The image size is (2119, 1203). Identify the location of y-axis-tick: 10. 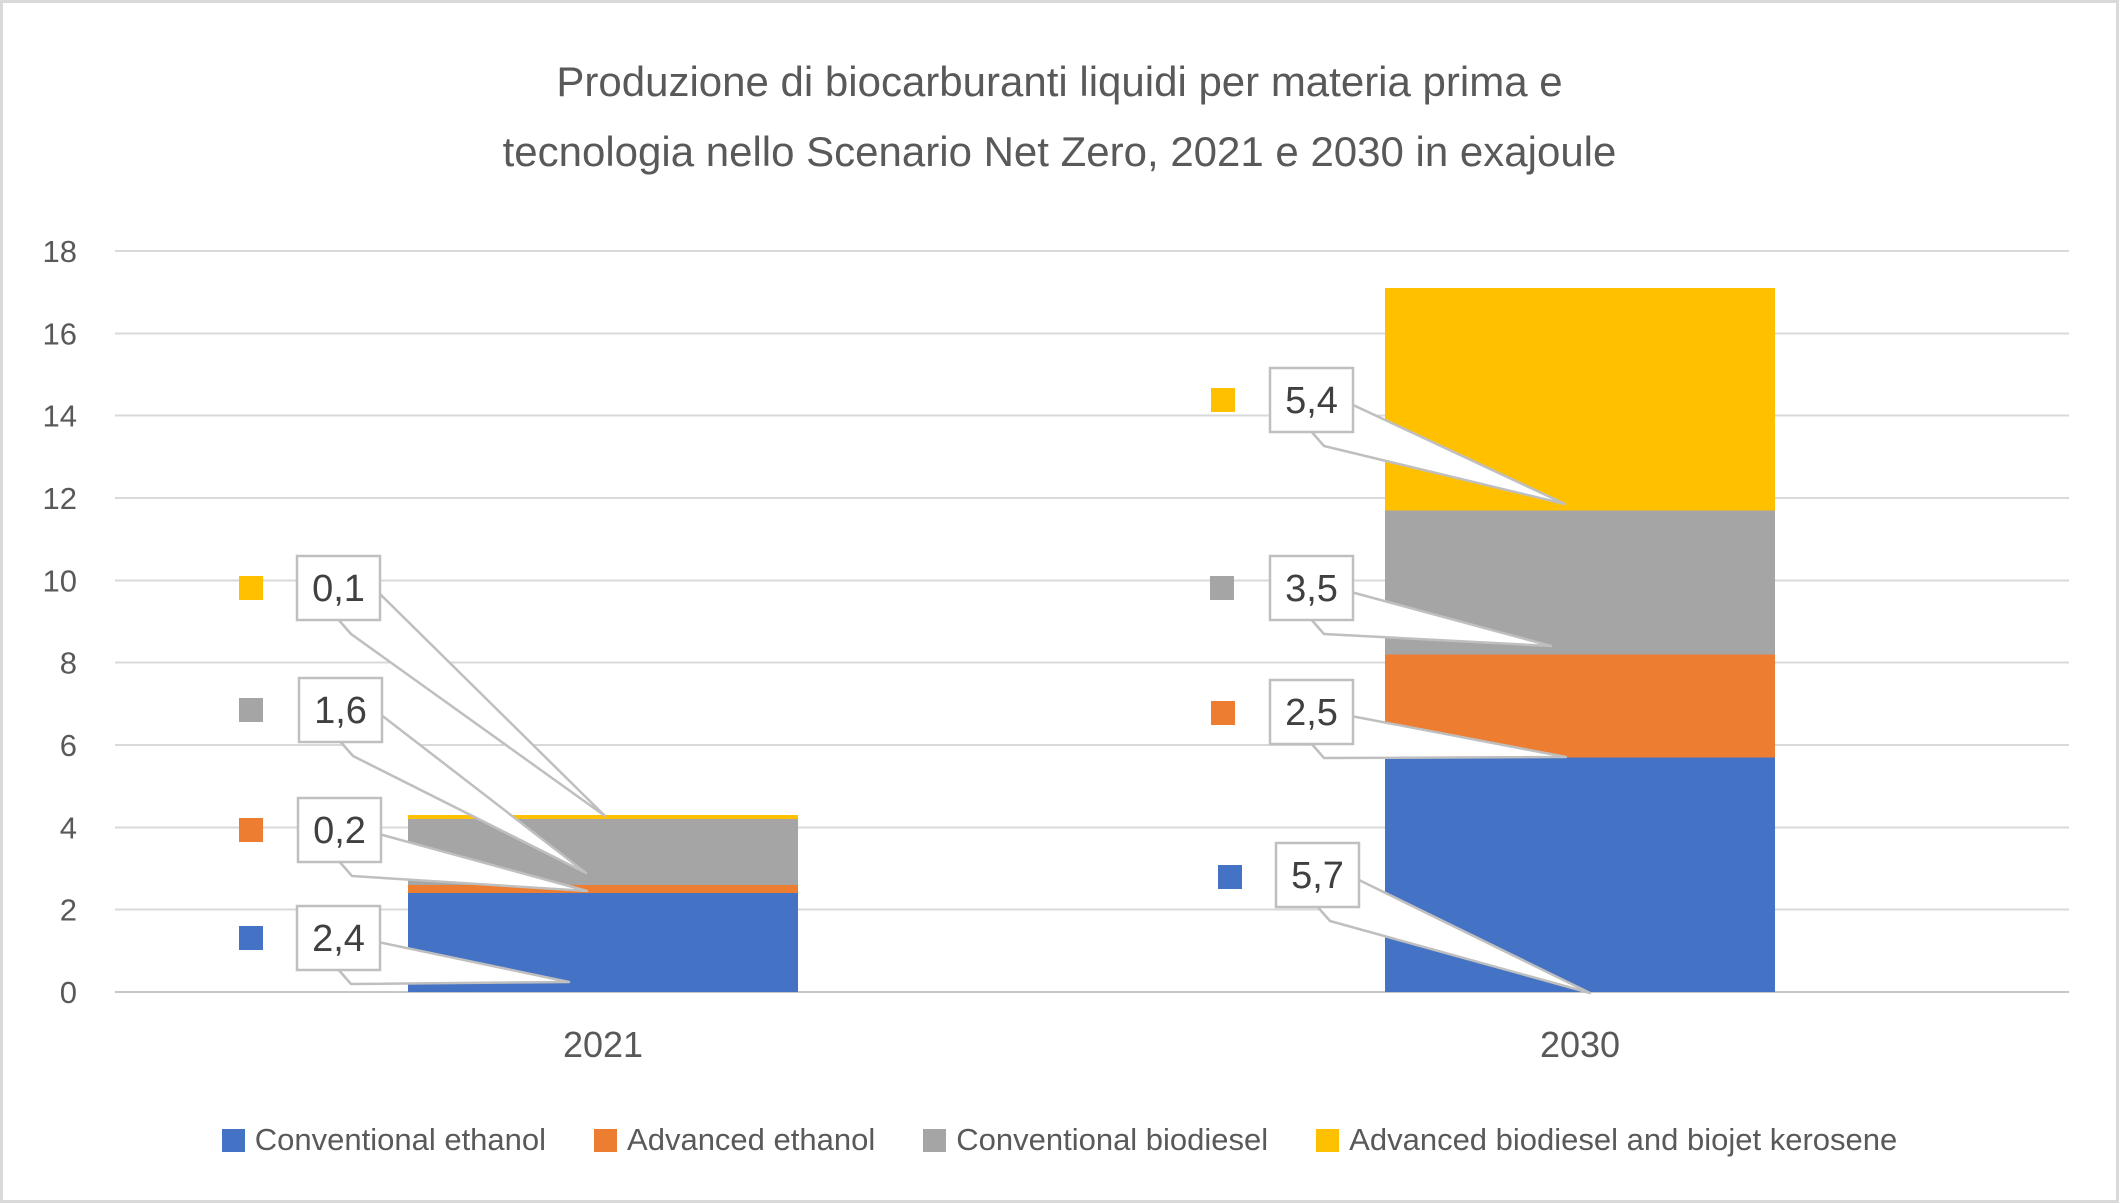
(60, 580).